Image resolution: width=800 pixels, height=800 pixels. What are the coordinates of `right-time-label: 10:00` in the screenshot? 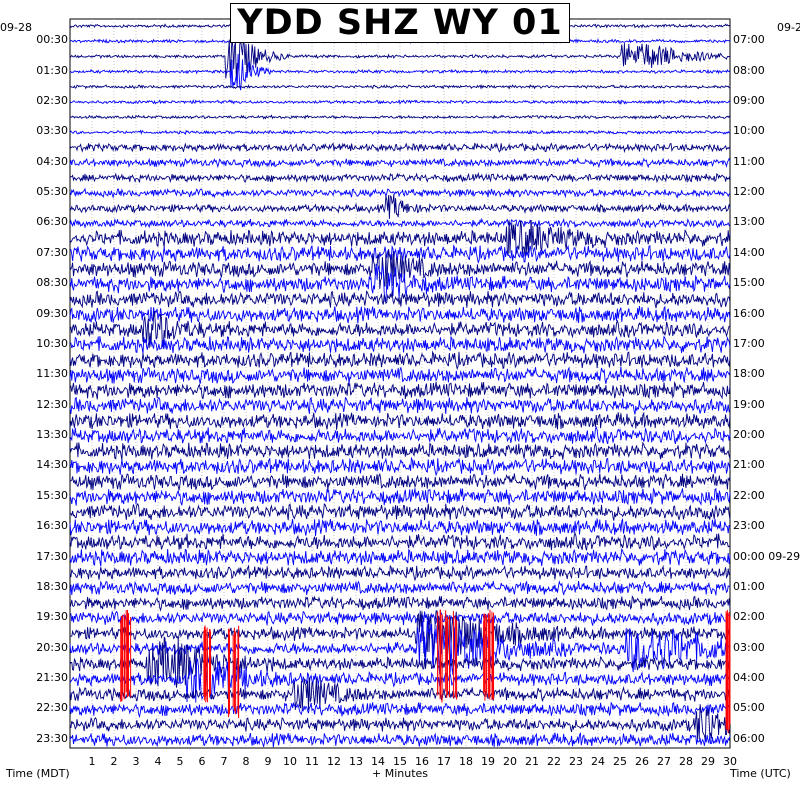 It's located at (749, 131).